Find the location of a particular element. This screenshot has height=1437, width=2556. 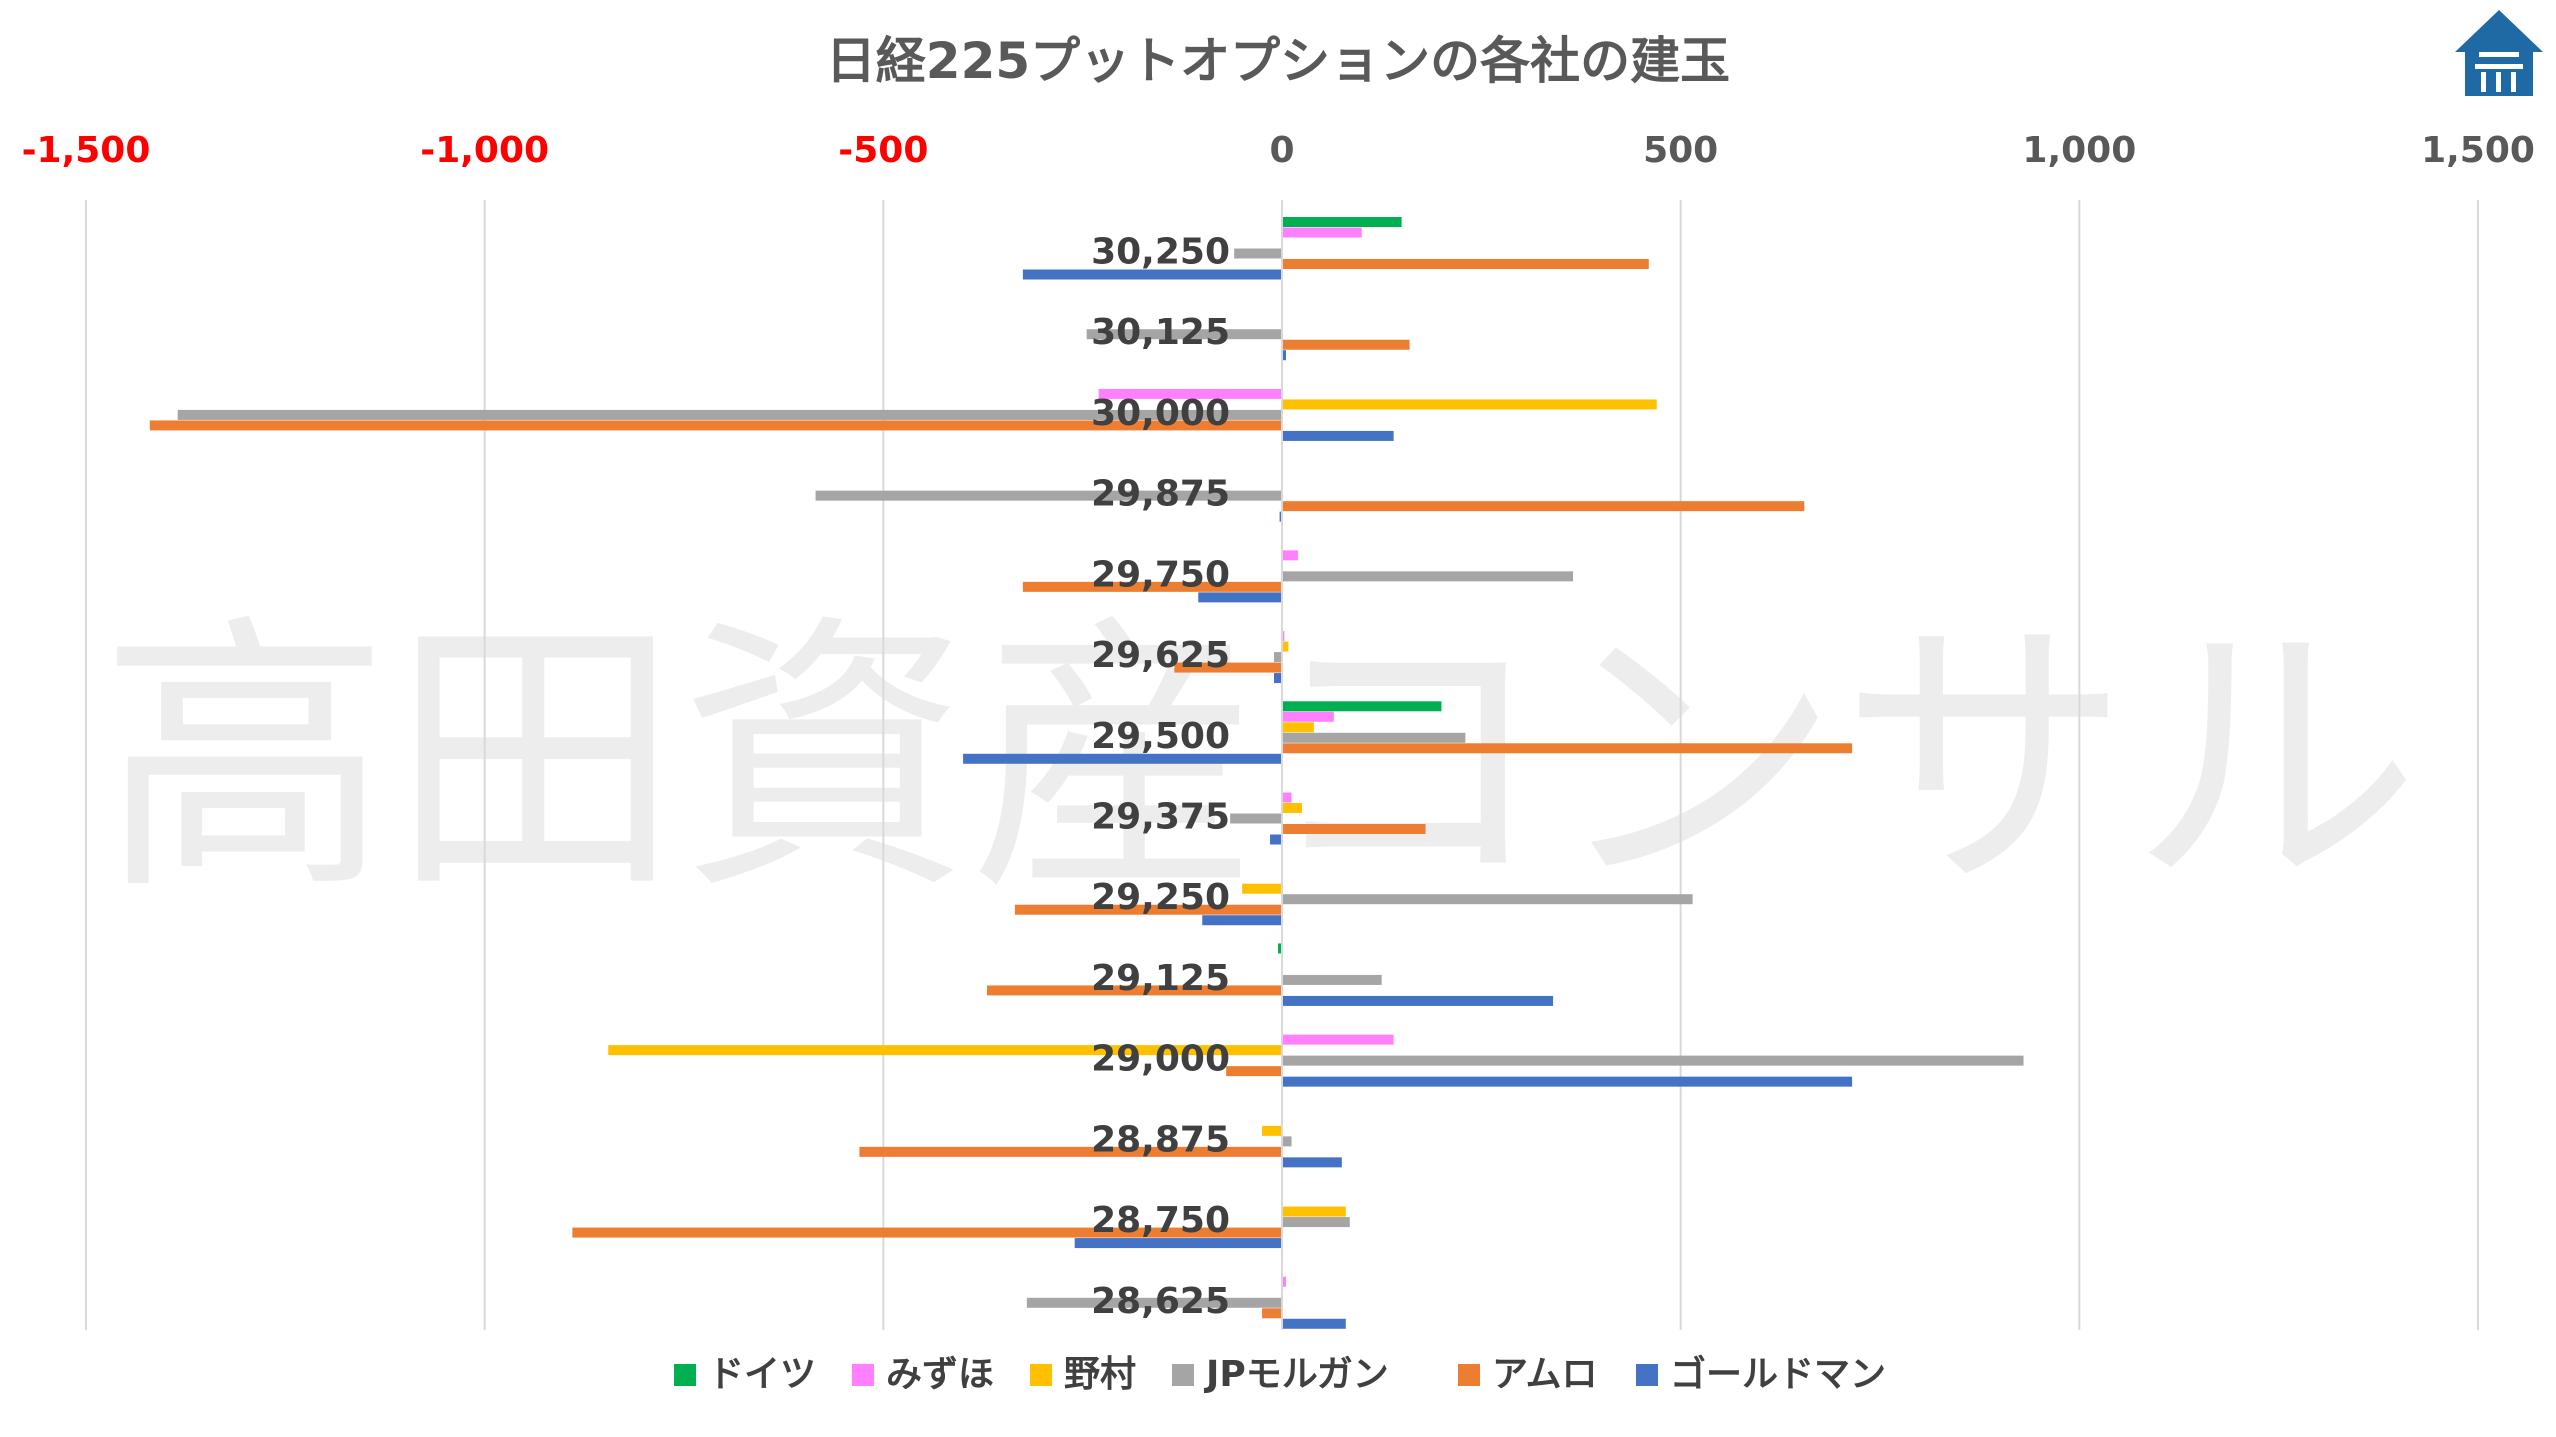

category-label: 29,875 is located at coordinates (1160, 494).